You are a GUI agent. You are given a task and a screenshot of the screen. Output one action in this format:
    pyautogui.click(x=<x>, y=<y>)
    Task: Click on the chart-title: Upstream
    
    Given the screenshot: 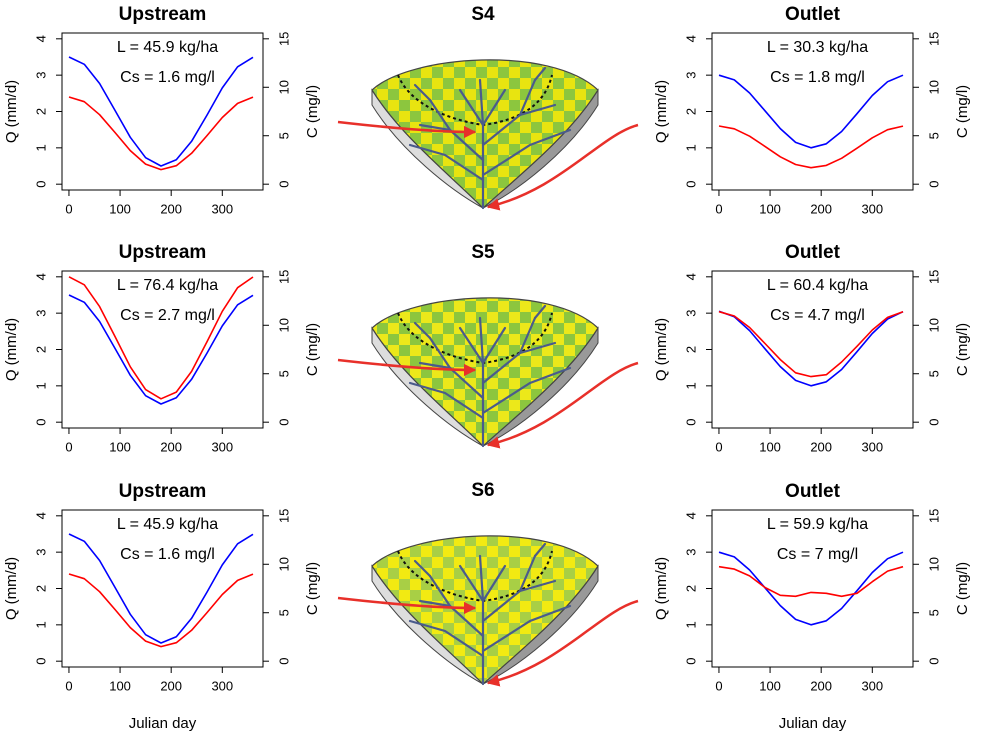 What is the action you would take?
    pyautogui.click(x=163, y=14)
    